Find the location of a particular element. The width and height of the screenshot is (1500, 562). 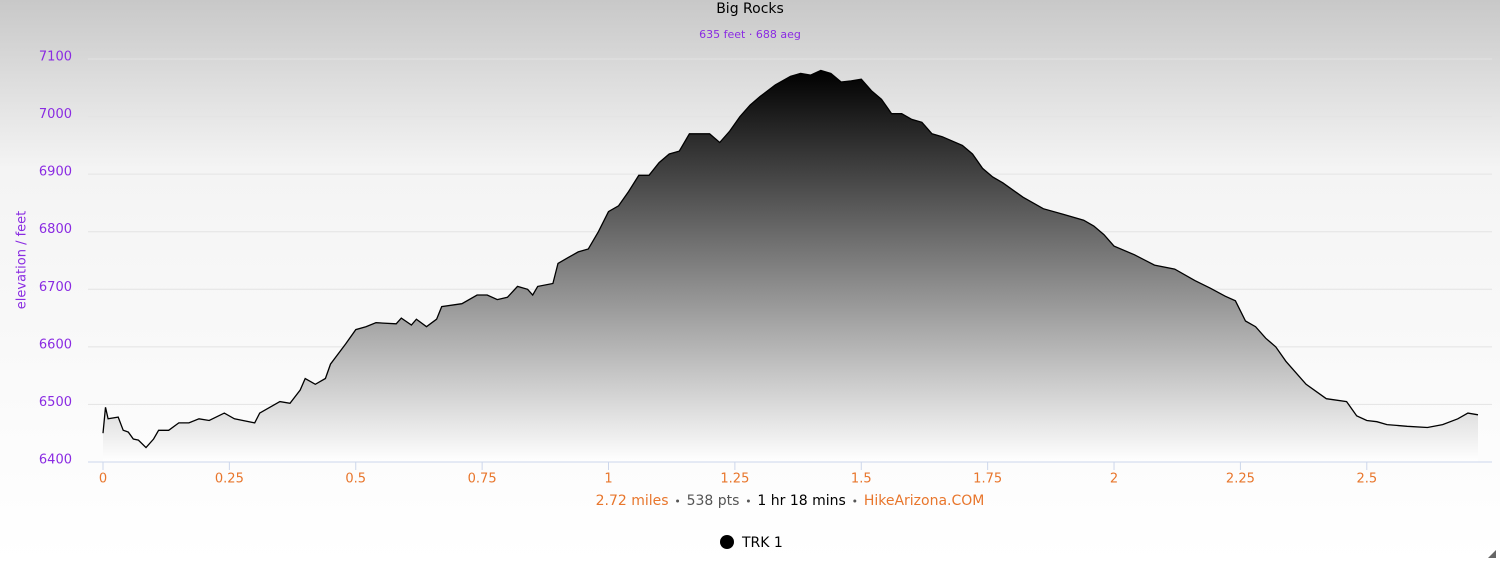

x-tick-label: 1.75 is located at coordinates (987, 479).